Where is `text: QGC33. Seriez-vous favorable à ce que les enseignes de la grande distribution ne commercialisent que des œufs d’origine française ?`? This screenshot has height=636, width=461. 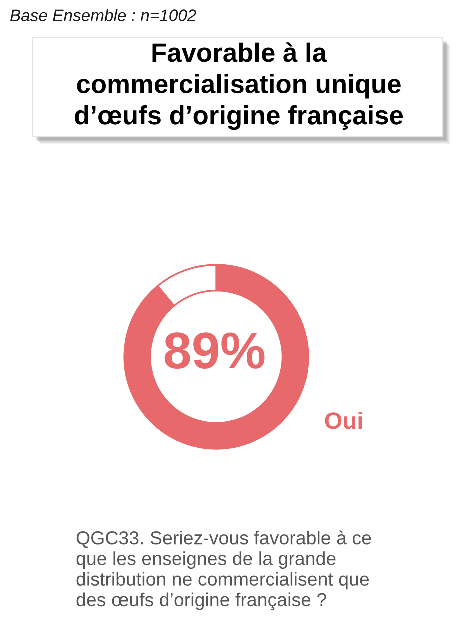
text: QGC33. Seriez-vous favorable à ce que les enseignes de la grande distribution ne commercialisent que des œufs d’origine française ? is located at coordinates (224, 570).